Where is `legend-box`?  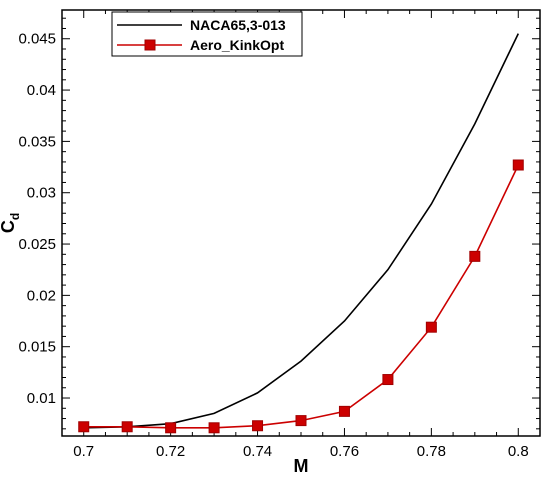
legend-box is located at coordinates (207, 34).